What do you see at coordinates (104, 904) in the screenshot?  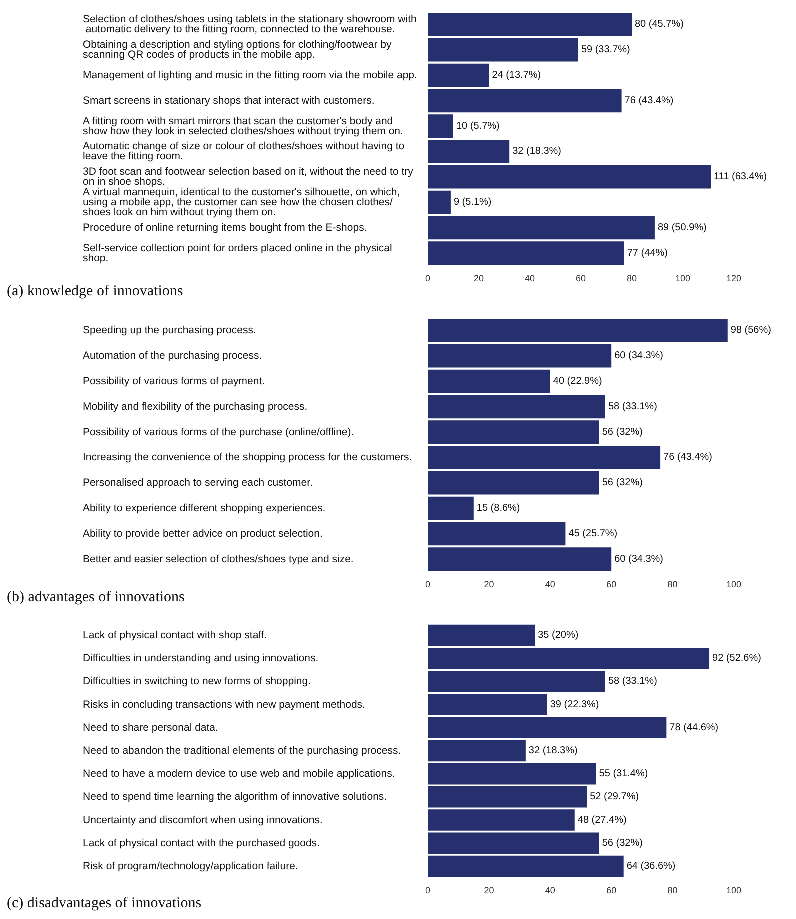 I see `text: (c) disadvantages of innovations` at bounding box center [104, 904].